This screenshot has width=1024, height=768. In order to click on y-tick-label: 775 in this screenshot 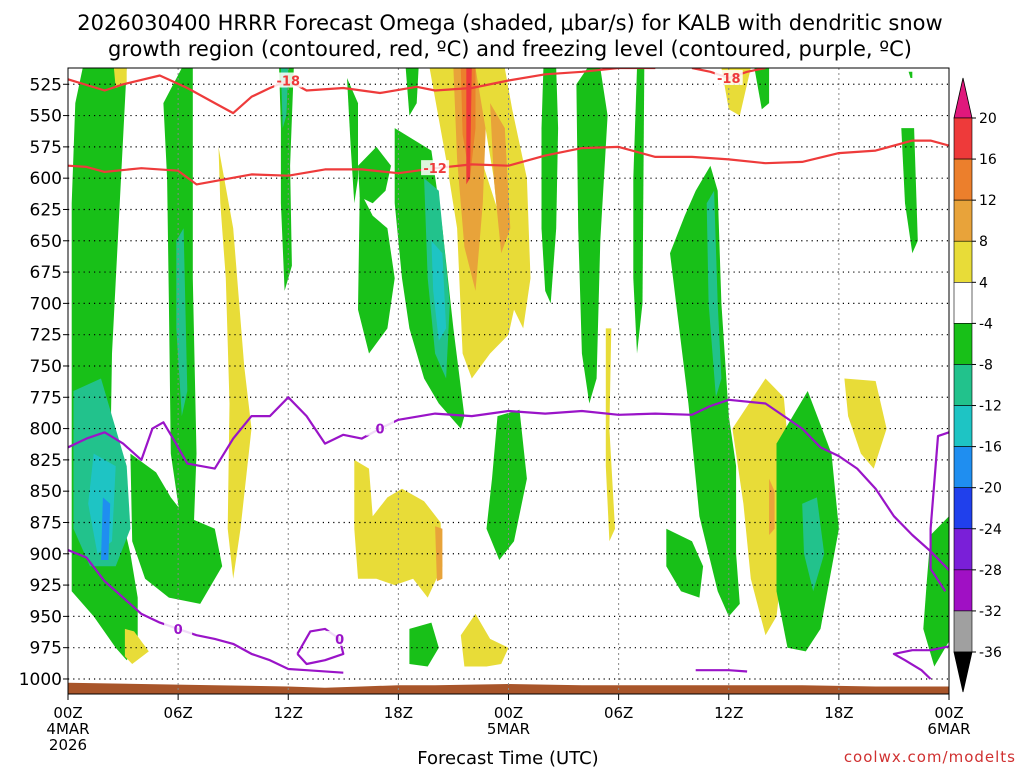, I will do `click(46, 398)`.